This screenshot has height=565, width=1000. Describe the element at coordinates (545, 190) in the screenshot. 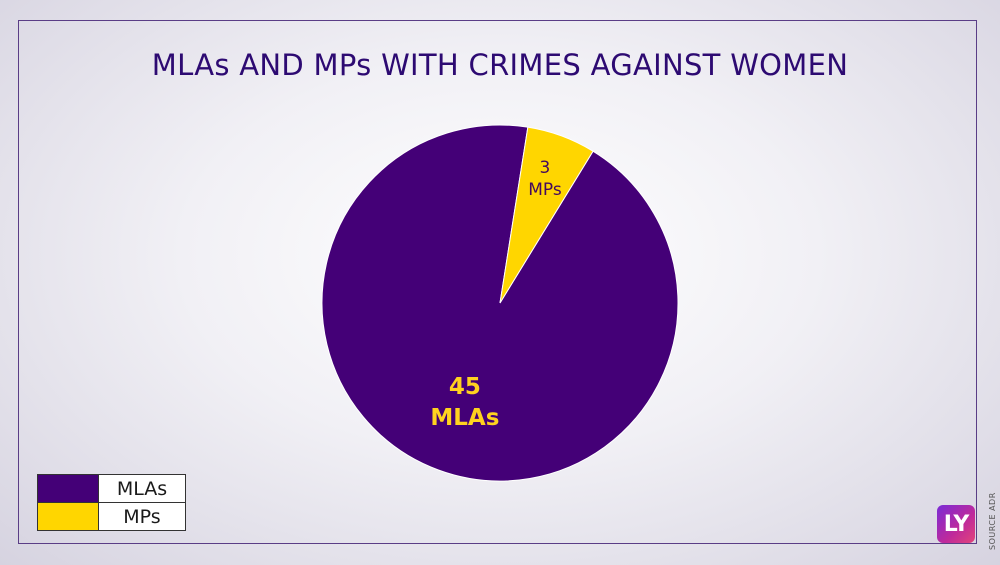

I see `slice-label-mps-unit: MPs` at that location.